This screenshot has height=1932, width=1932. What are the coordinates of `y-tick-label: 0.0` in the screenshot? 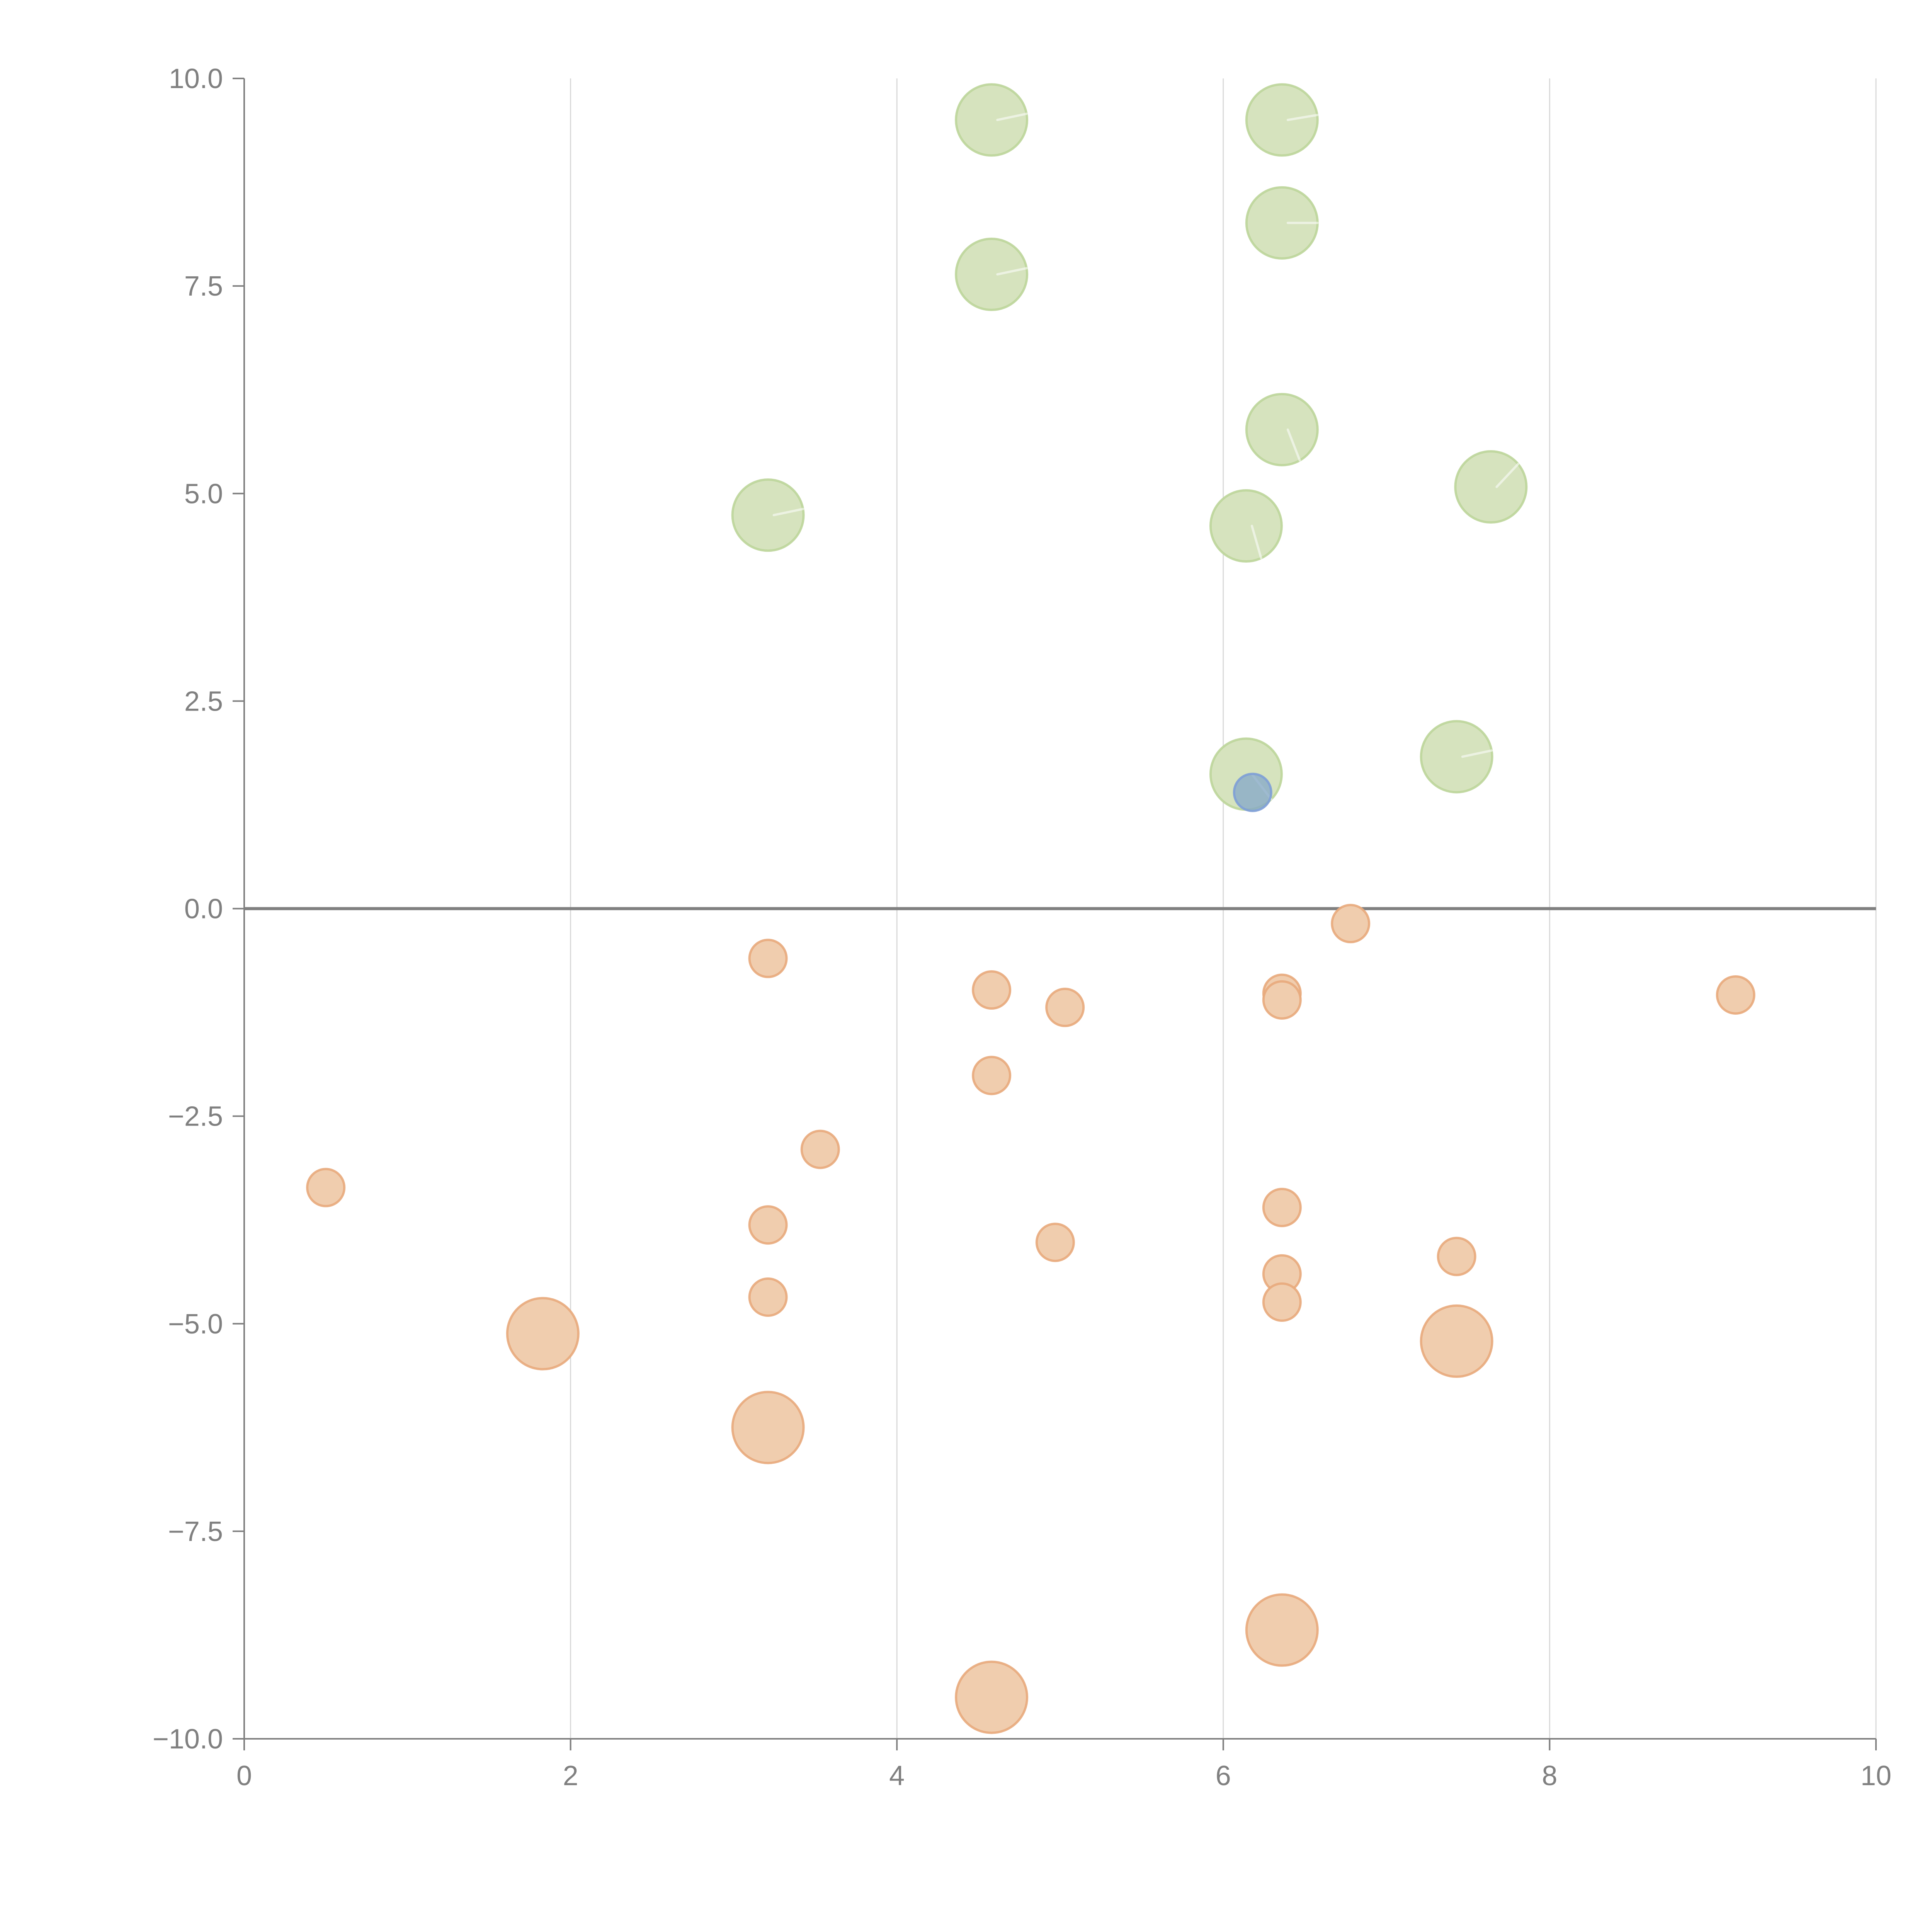 It's located at (204, 910).